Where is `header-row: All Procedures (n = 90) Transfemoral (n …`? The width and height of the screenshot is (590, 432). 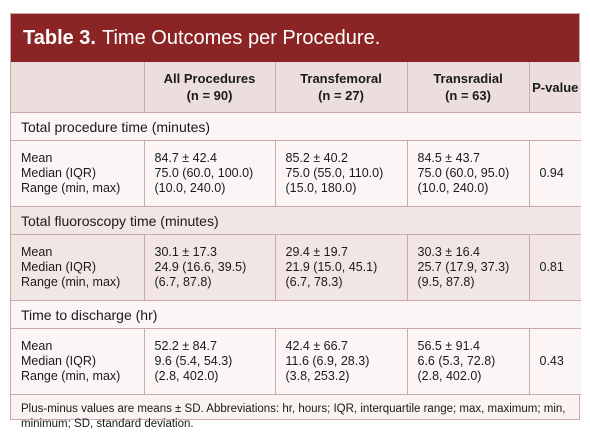 header-row: All Procedures (n = 90) Transfemoral (n … is located at coordinates (296, 87).